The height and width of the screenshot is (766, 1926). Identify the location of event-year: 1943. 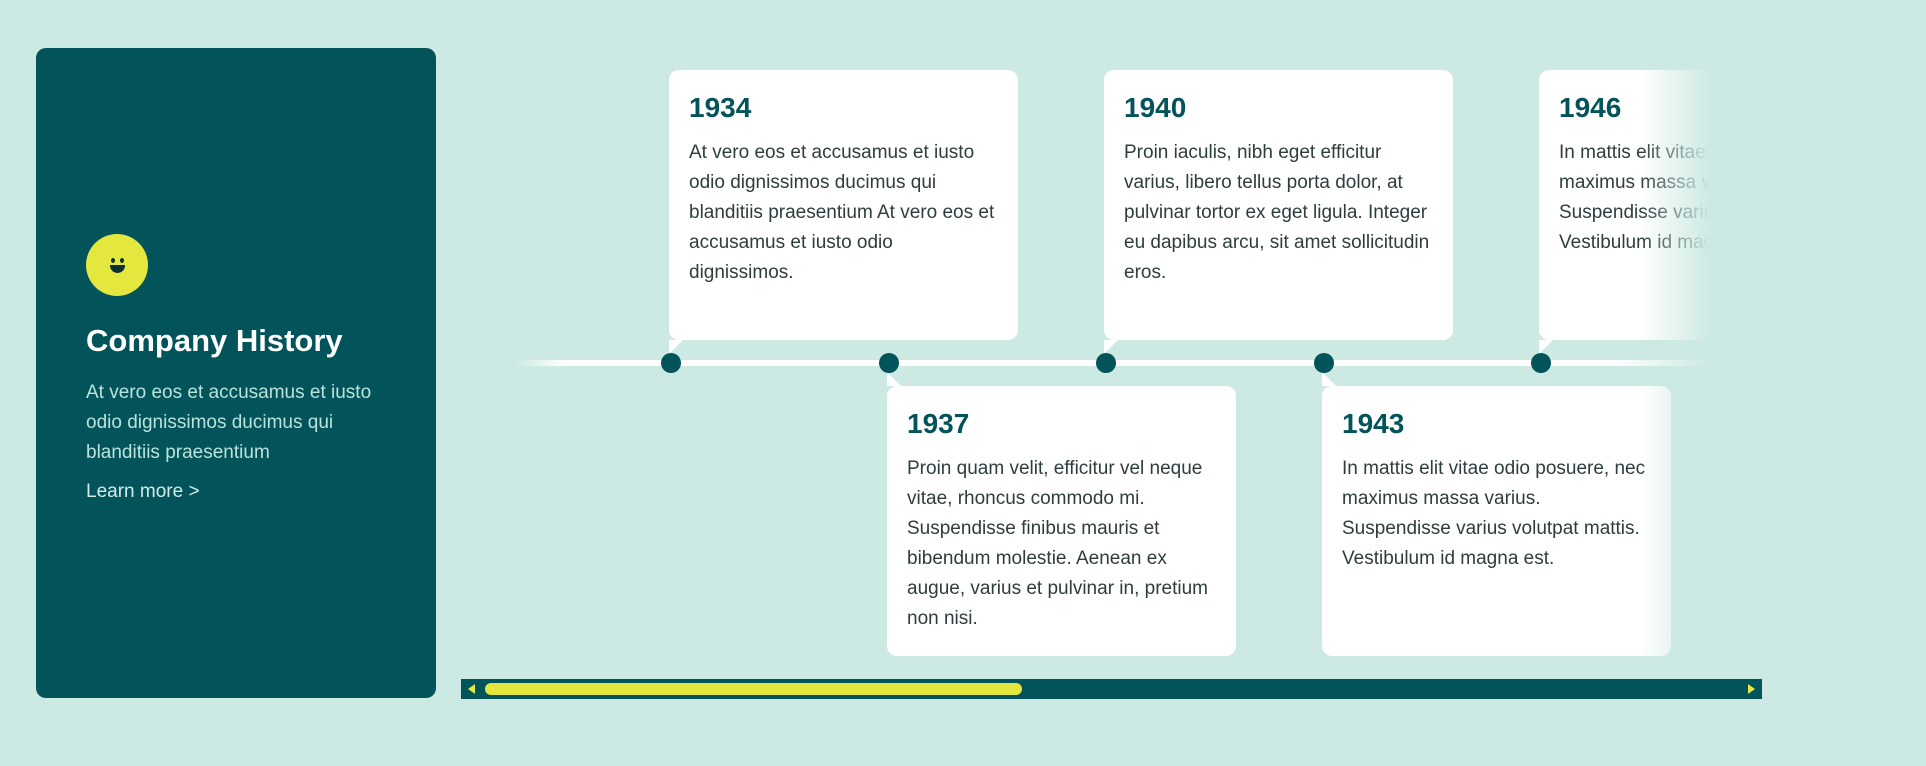
(1373, 423).